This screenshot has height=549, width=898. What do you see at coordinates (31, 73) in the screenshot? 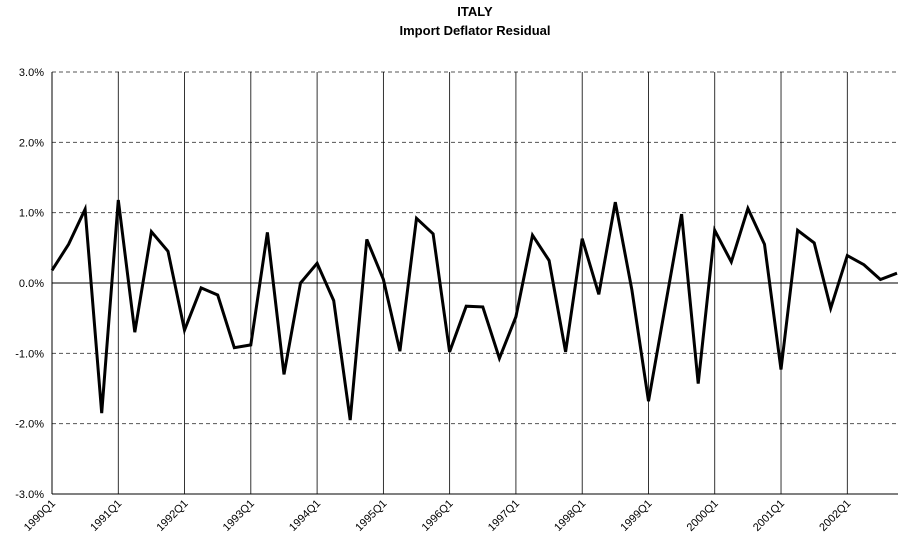
I see `y-tick-label: 3.0%` at bounding box center [31, 73].